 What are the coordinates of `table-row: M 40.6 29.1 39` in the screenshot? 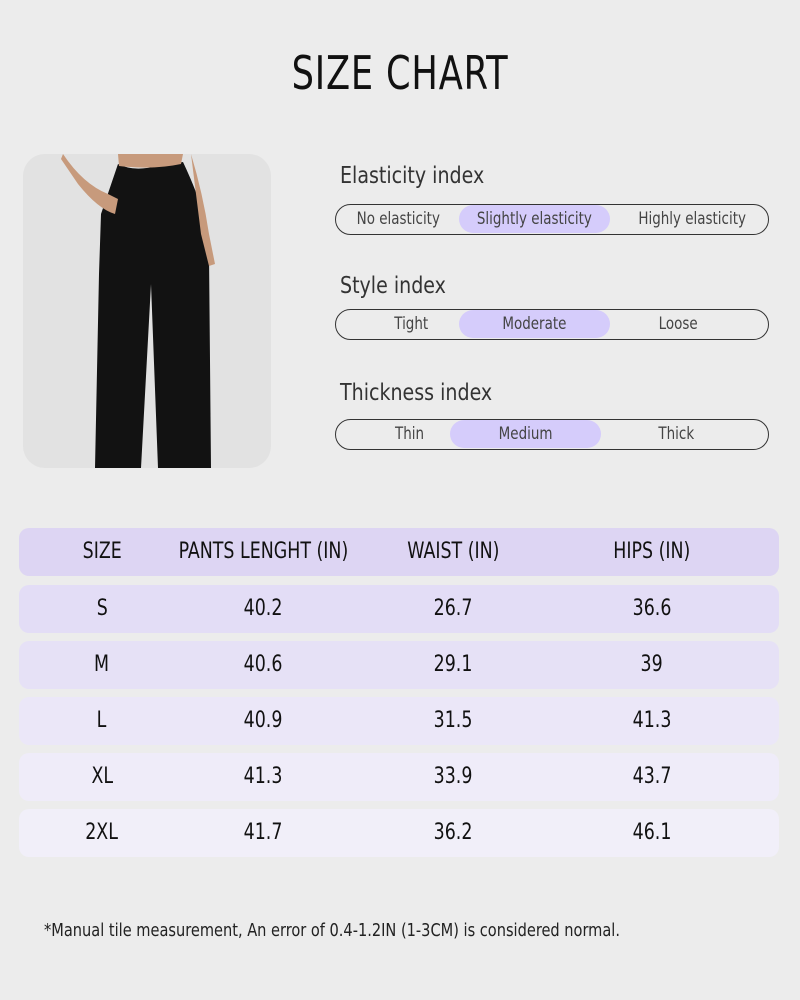 It's located at (399, 665).